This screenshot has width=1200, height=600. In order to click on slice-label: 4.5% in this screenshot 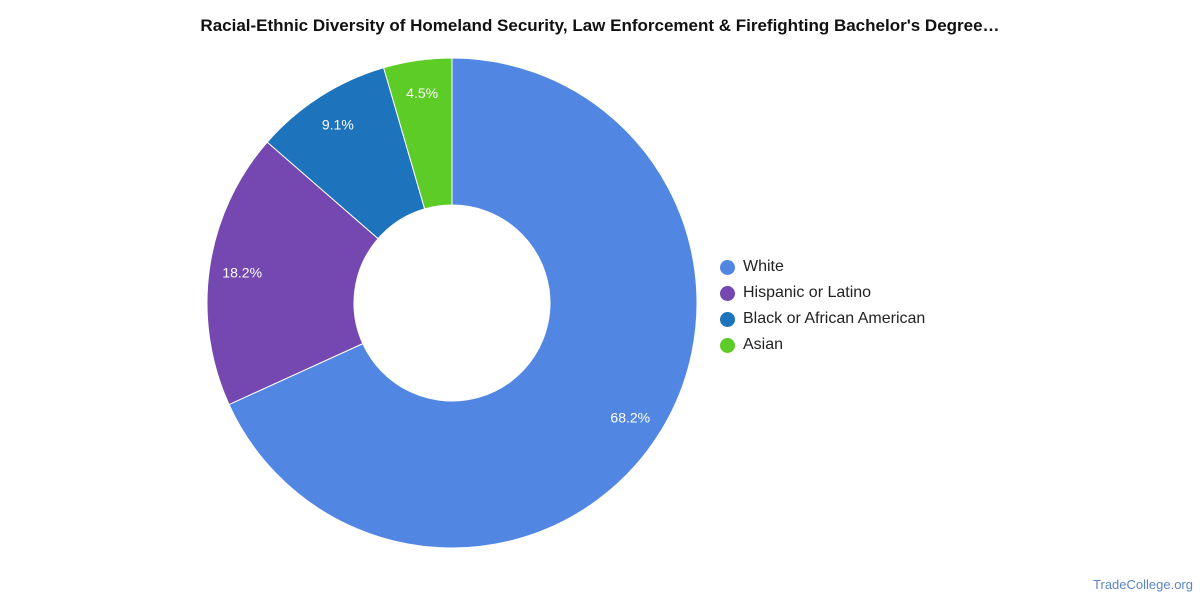, I will do `click(422, 93)`.